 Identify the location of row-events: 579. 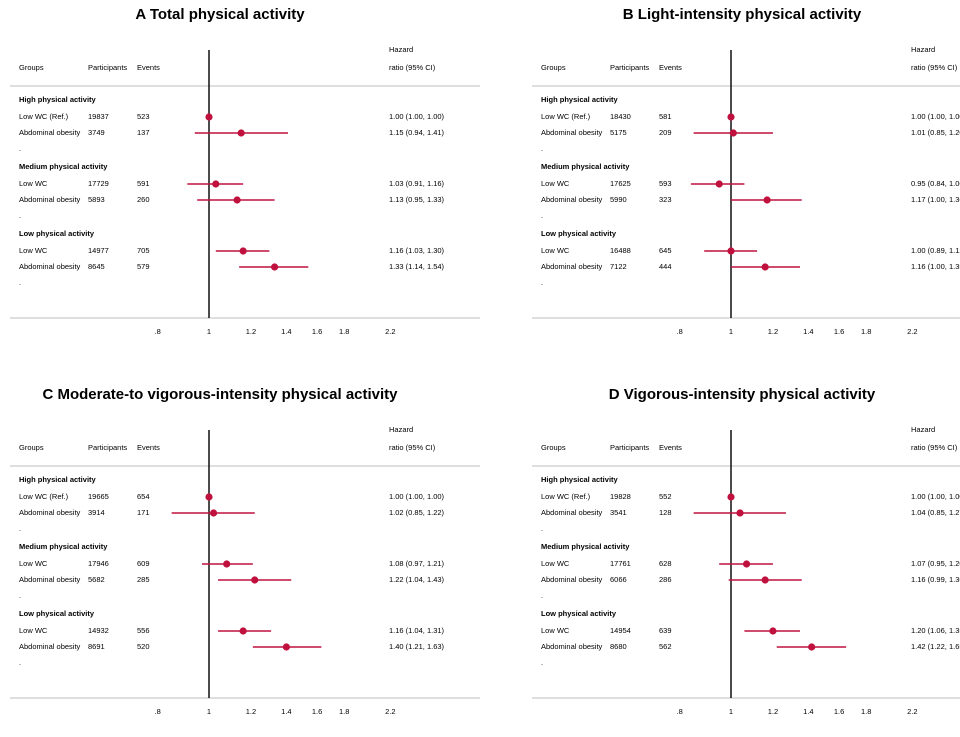
(143, 266).